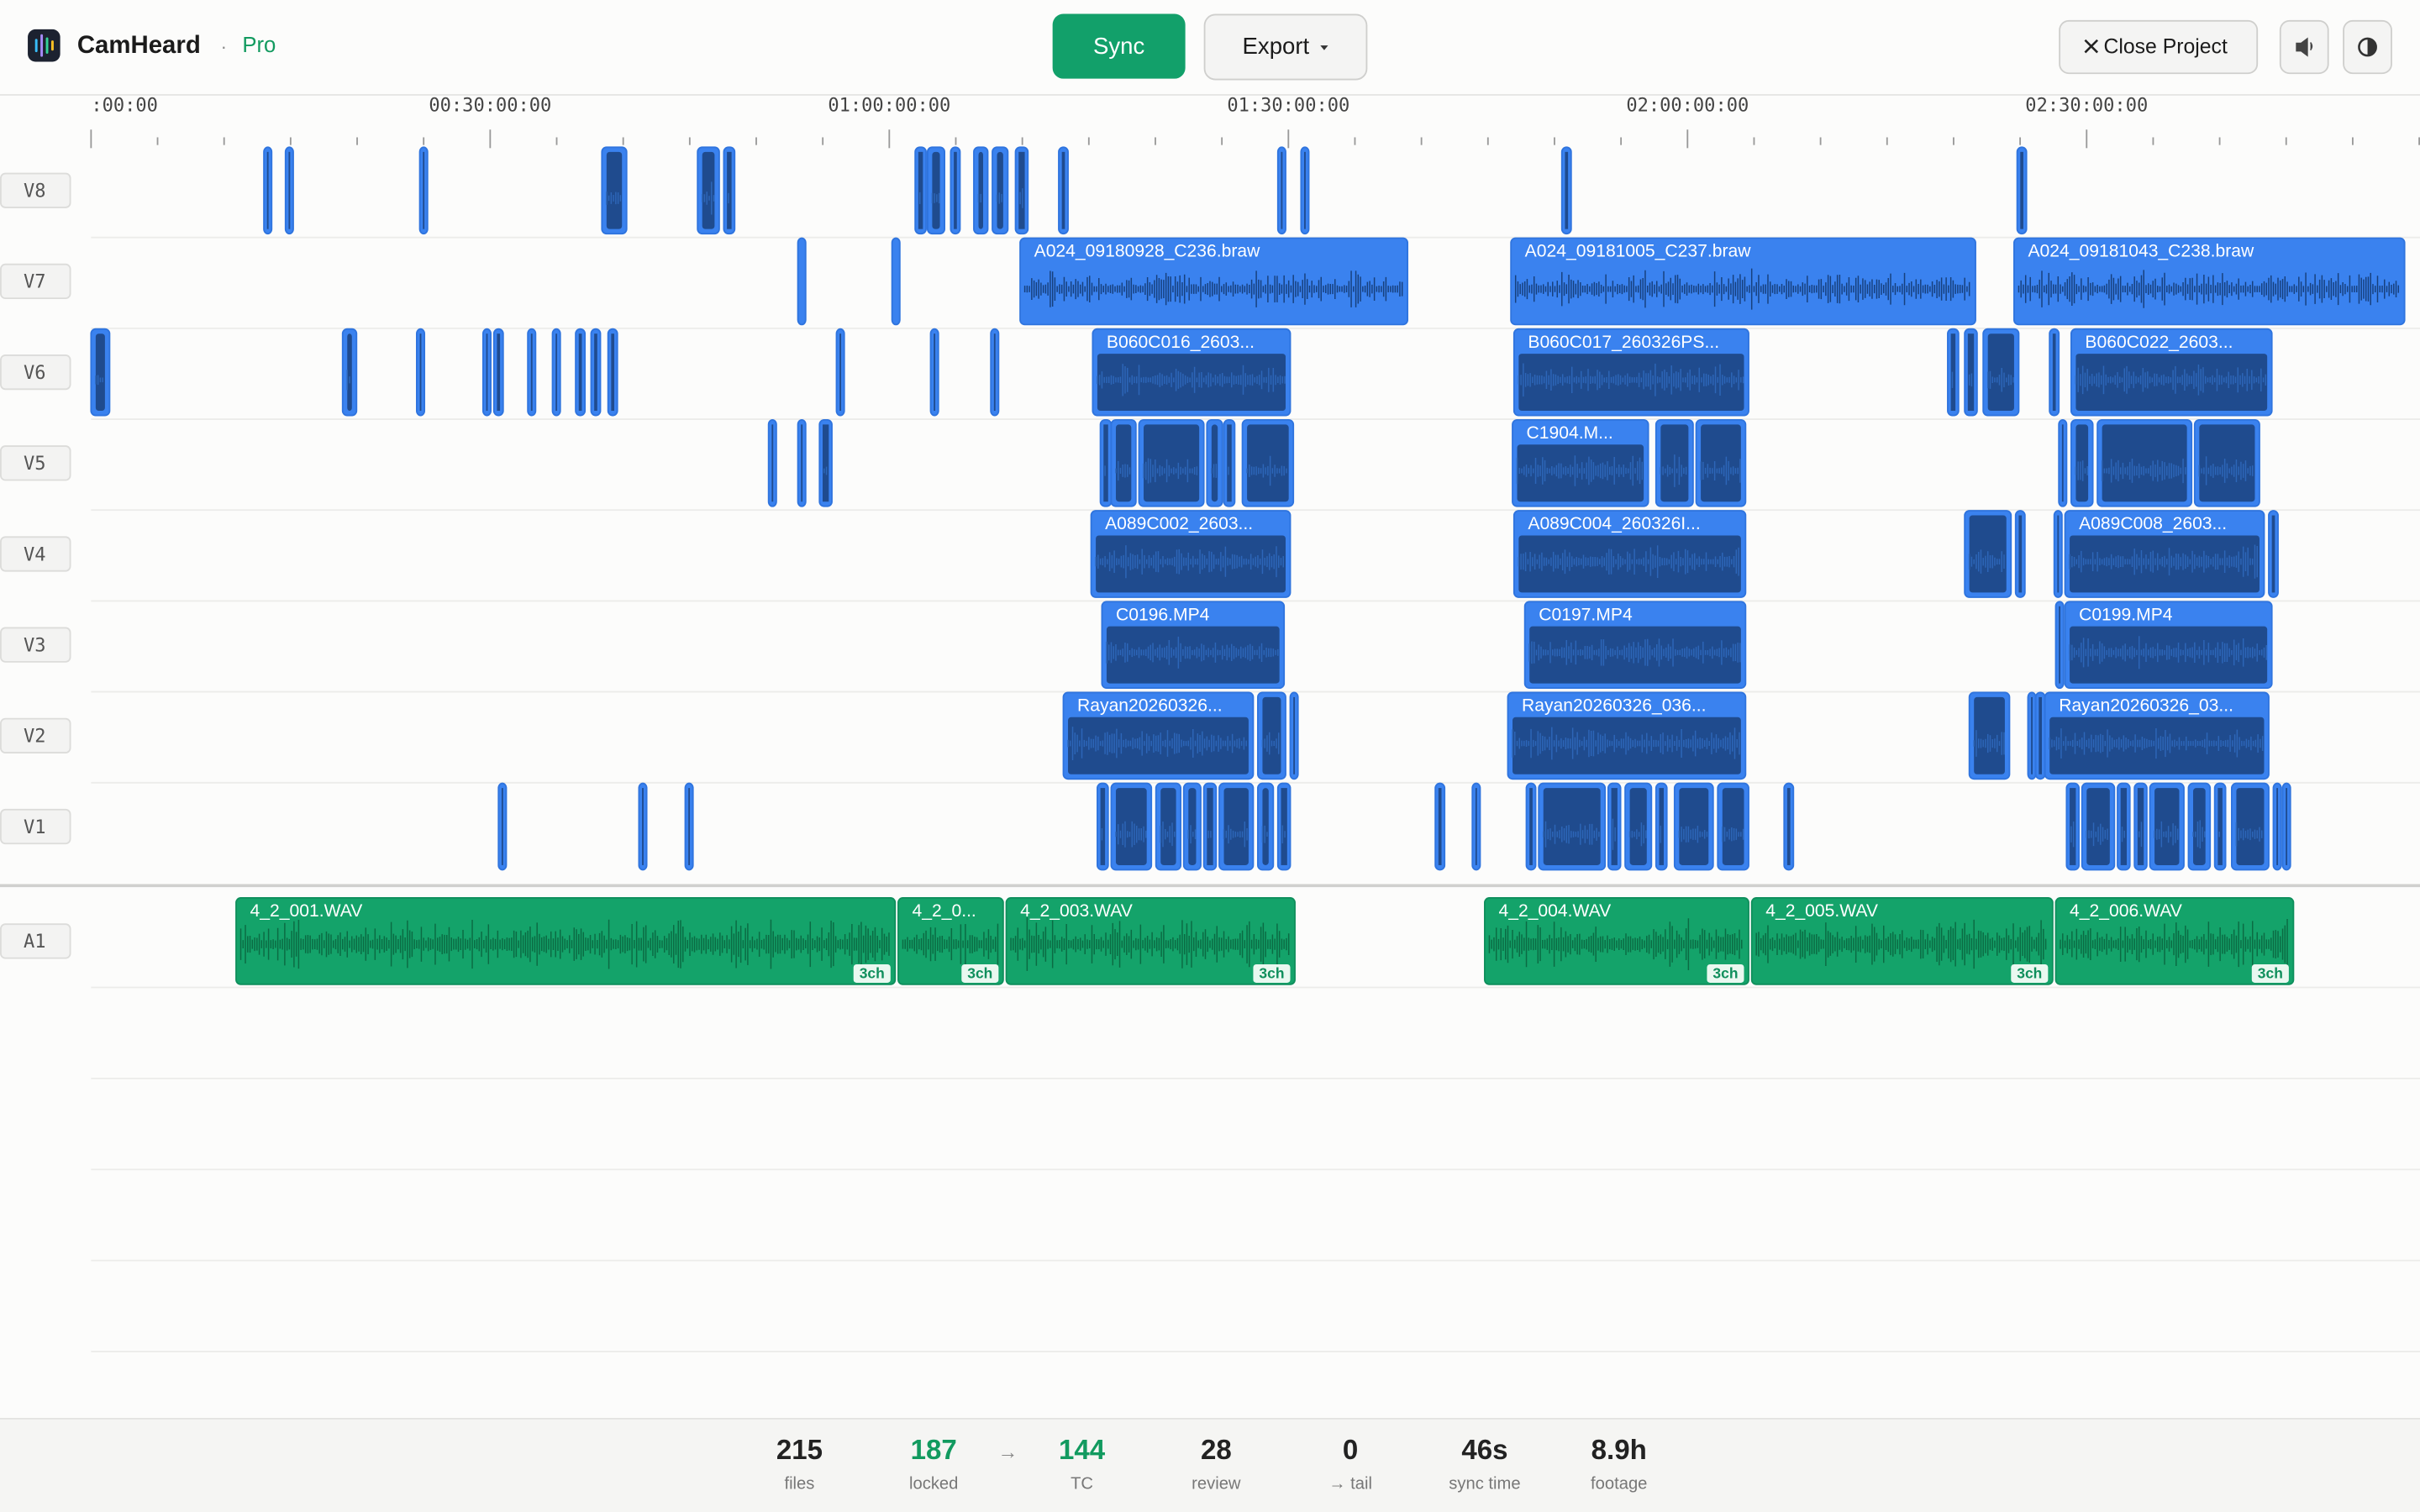 The image size is (2420, 1512). I want to click on stat-label: files, so click(799, 1483).